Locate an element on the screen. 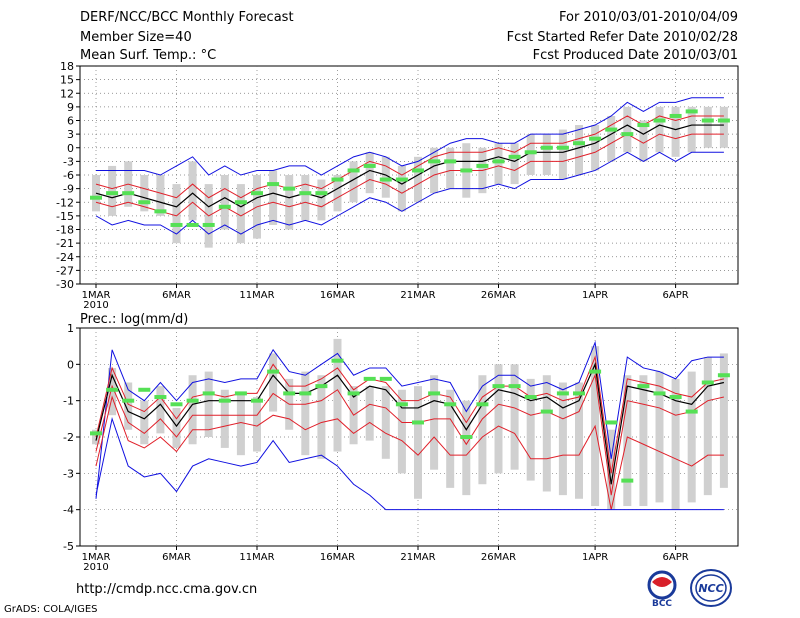 The height and width of the screenshot is (618, 800). y-tick-label: 12 is located at coordinates (67, 93).